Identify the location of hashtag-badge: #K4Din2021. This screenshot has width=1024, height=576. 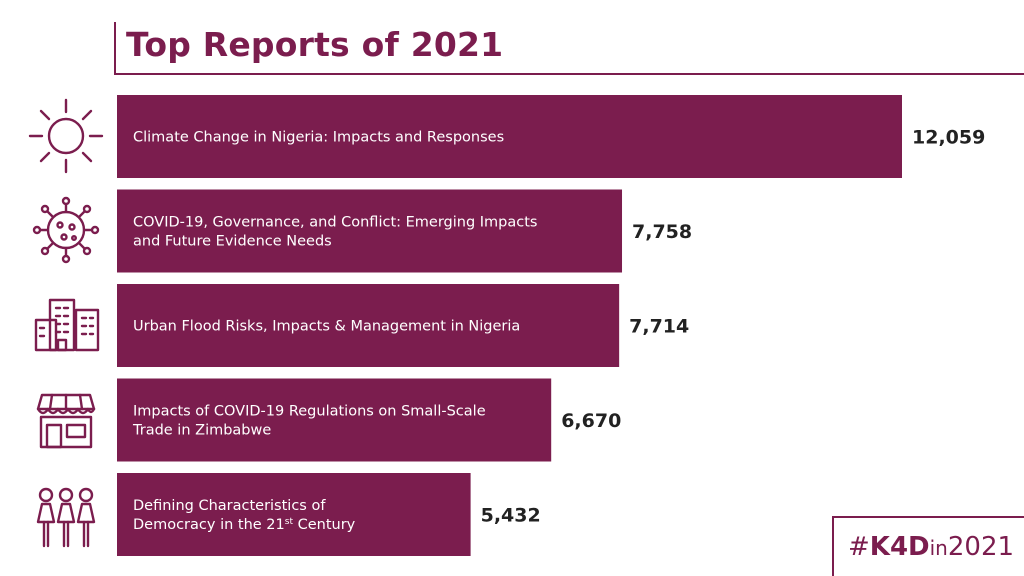
(928, 546).